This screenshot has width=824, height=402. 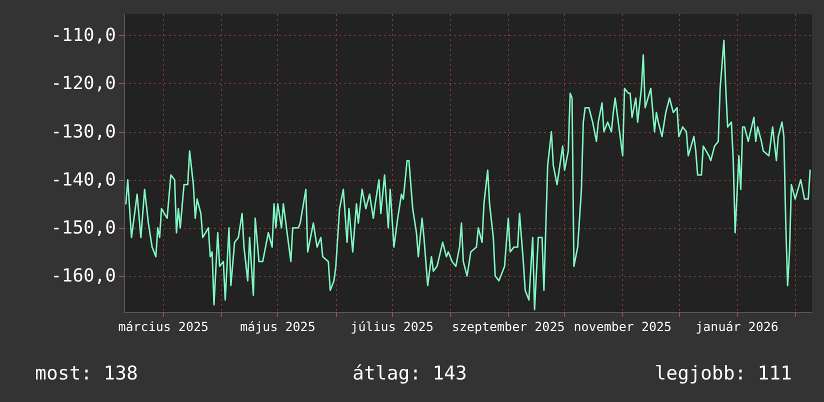 I want to click on x-tick-label: május 2025, so click(x=278, y=326).